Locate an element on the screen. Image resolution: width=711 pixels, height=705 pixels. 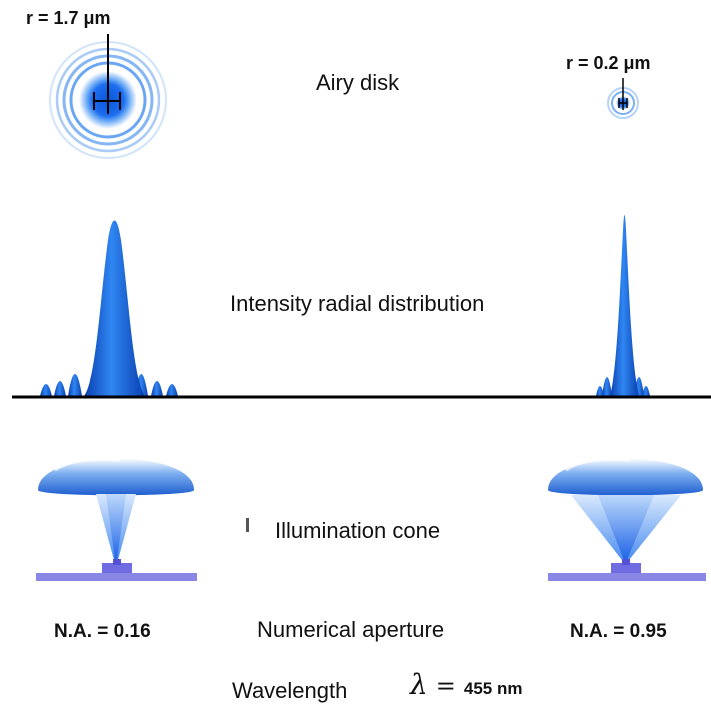
wavelength-label: Wavelength is located at coordinates (290, 690).